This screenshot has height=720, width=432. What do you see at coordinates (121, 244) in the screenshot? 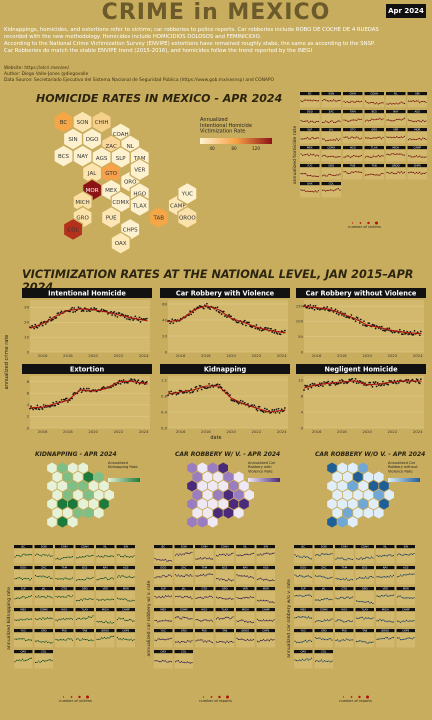
I see `state-label: OAX` at bounding box center [121, 244].